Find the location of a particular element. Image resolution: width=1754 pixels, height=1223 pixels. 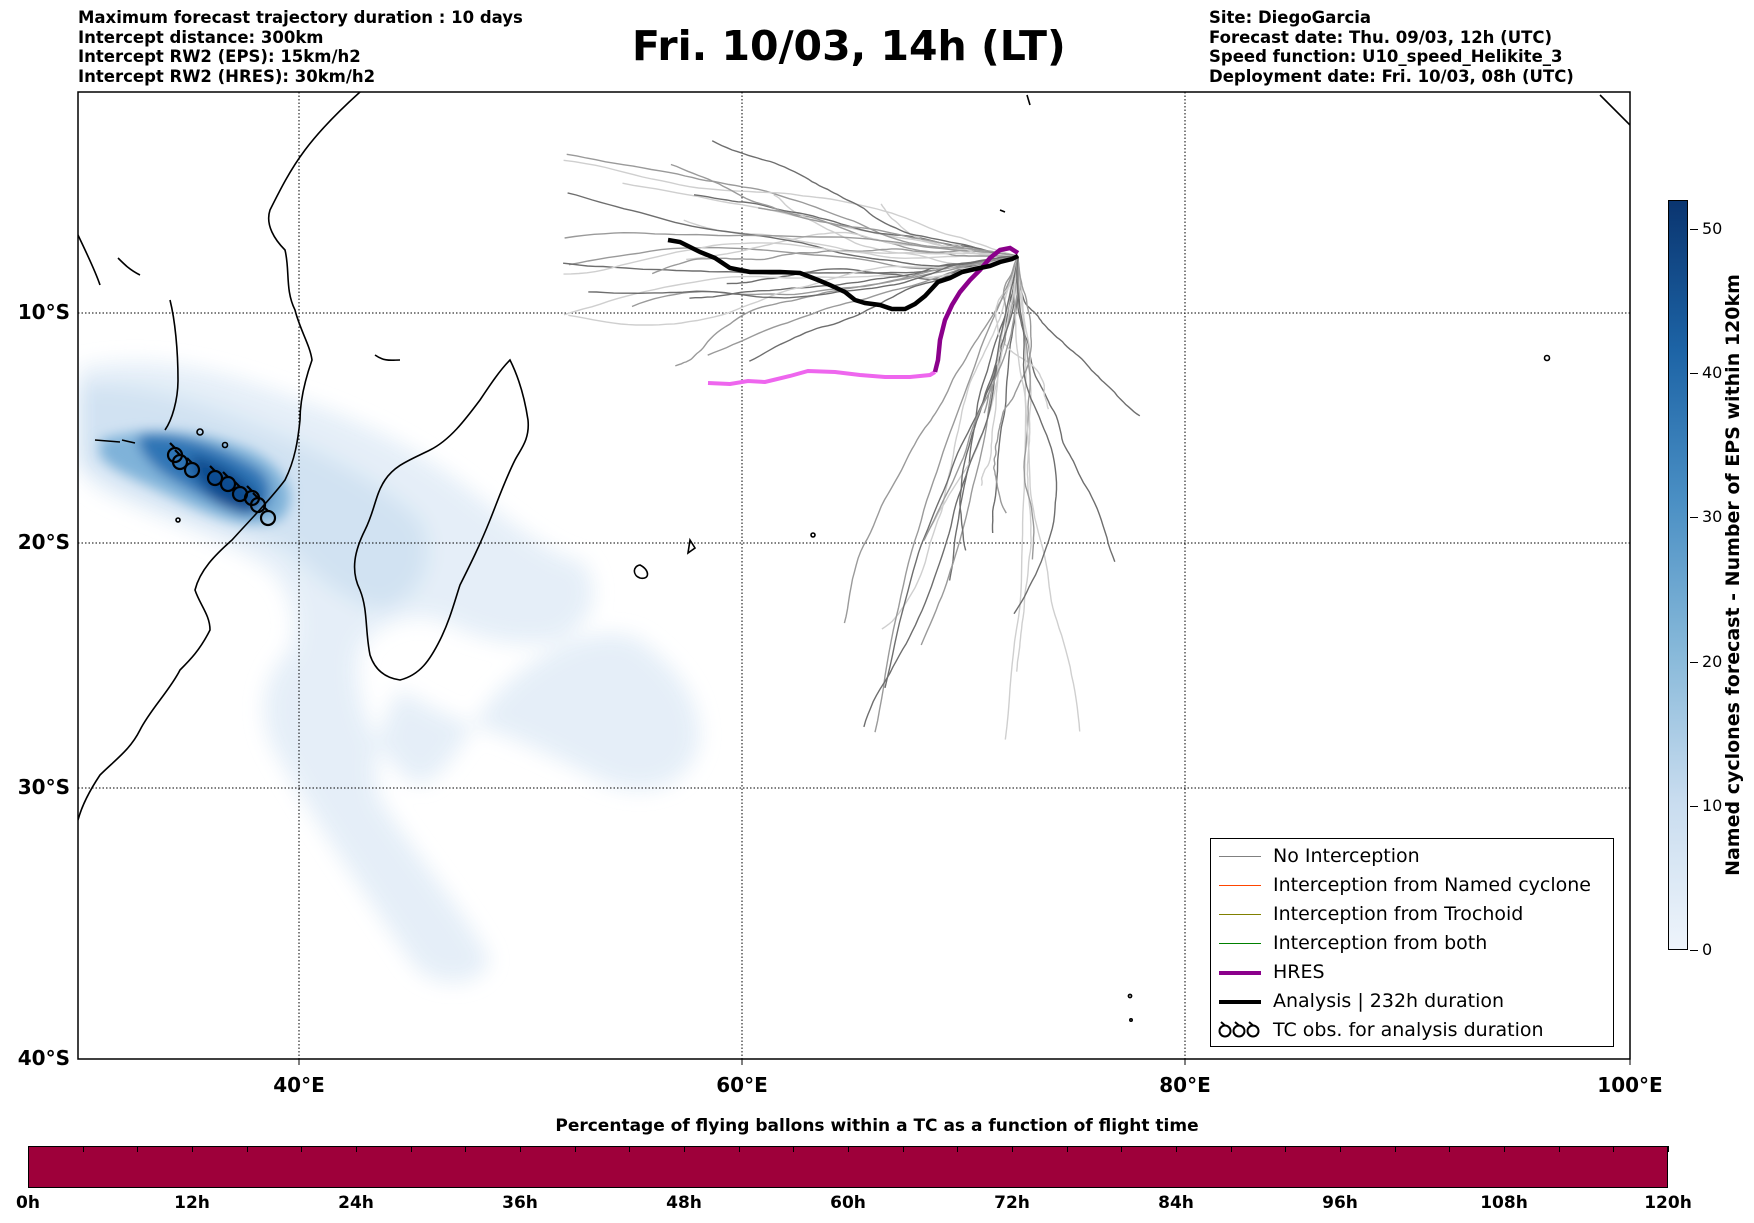

legend-item-analysis: Analysis | 232h duration is located at coordinates (1412, 1001).